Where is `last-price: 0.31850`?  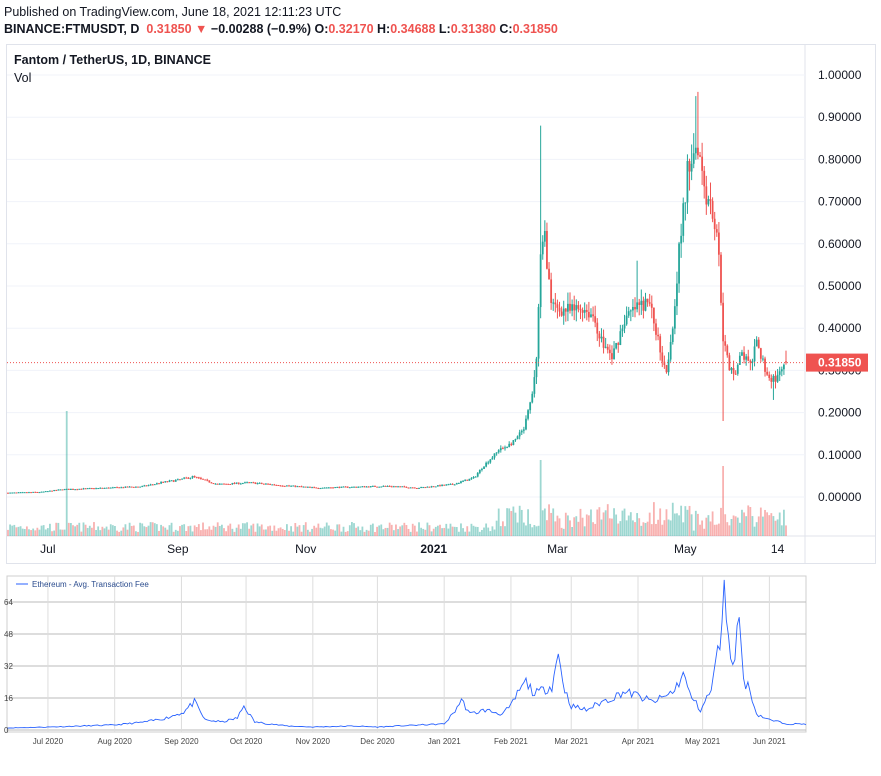 last-price: 0.31850 is located at coordinates (169, 29).